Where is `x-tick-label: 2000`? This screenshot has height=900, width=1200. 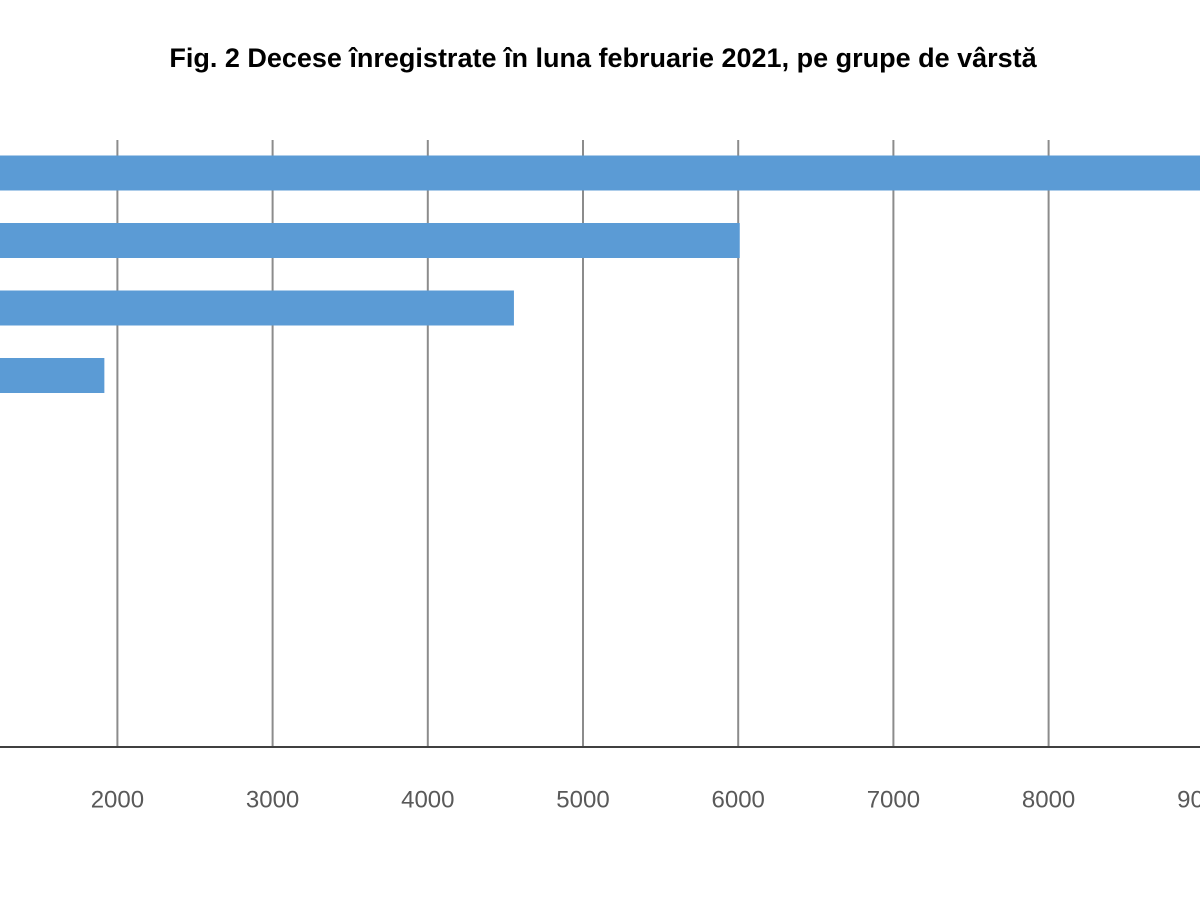
x-tick-label: 2000 is located at coordinates (117, 799).